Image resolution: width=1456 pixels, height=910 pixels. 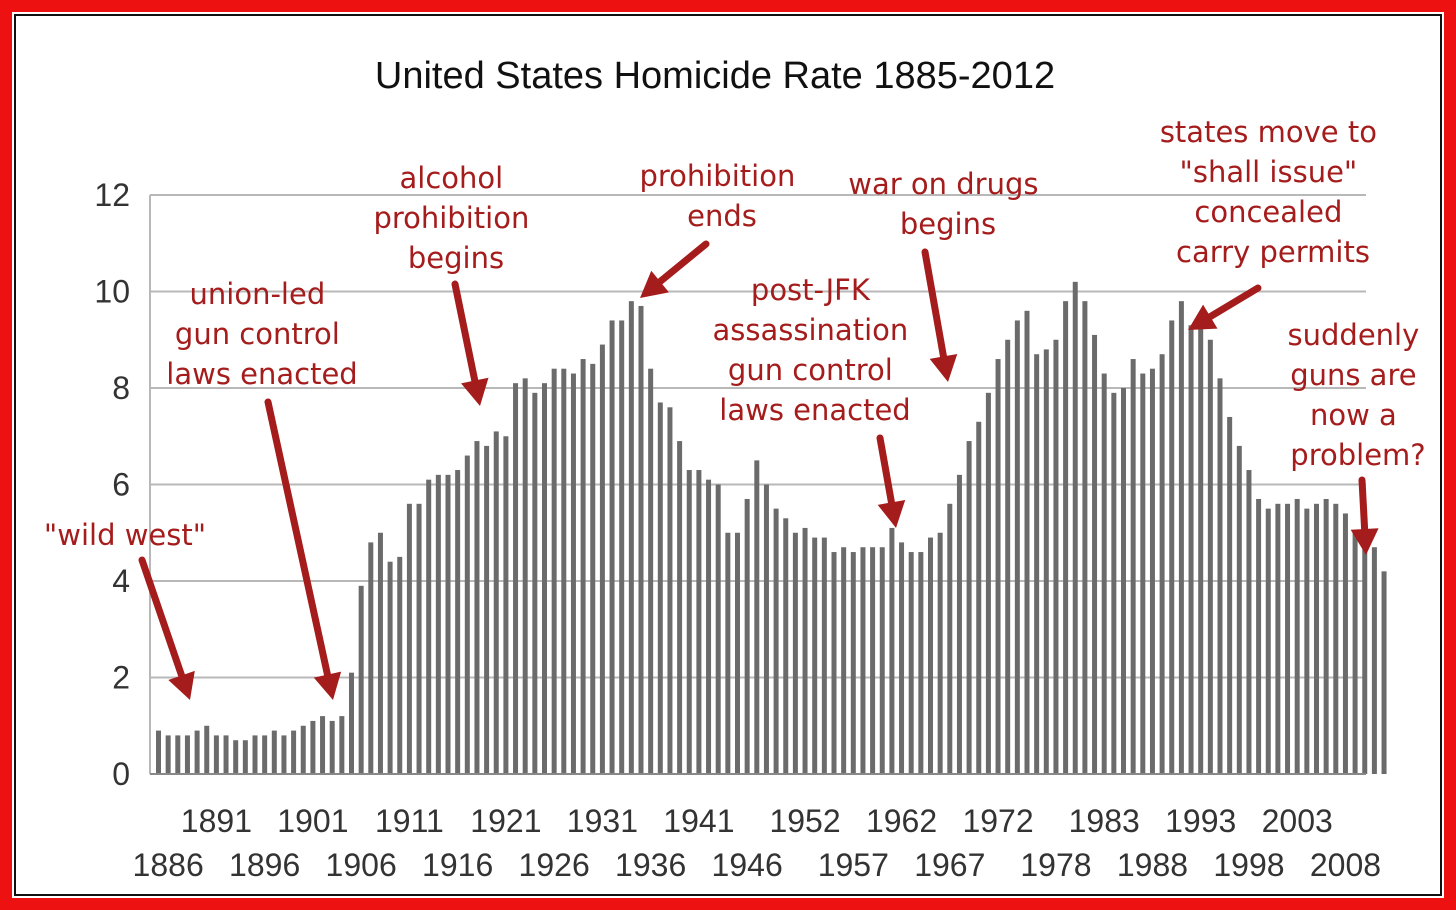 What do you see at coordinates (811, 330) in the screenshot?
I see `annotation-line: assassination` at bounding box center [811, 330].